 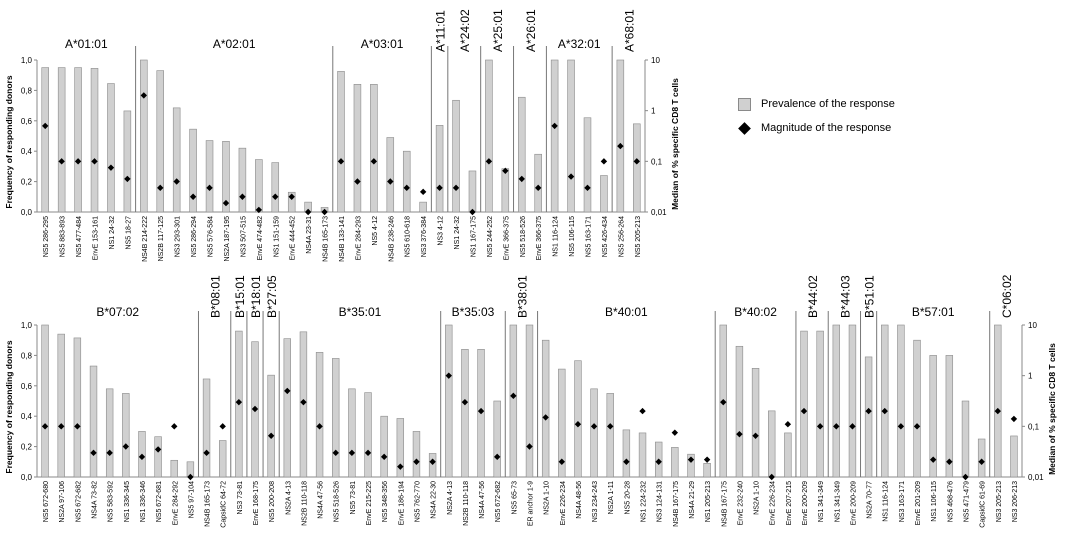 I want to click on category-label: NS5 256-264, so click(x=621, y=236).